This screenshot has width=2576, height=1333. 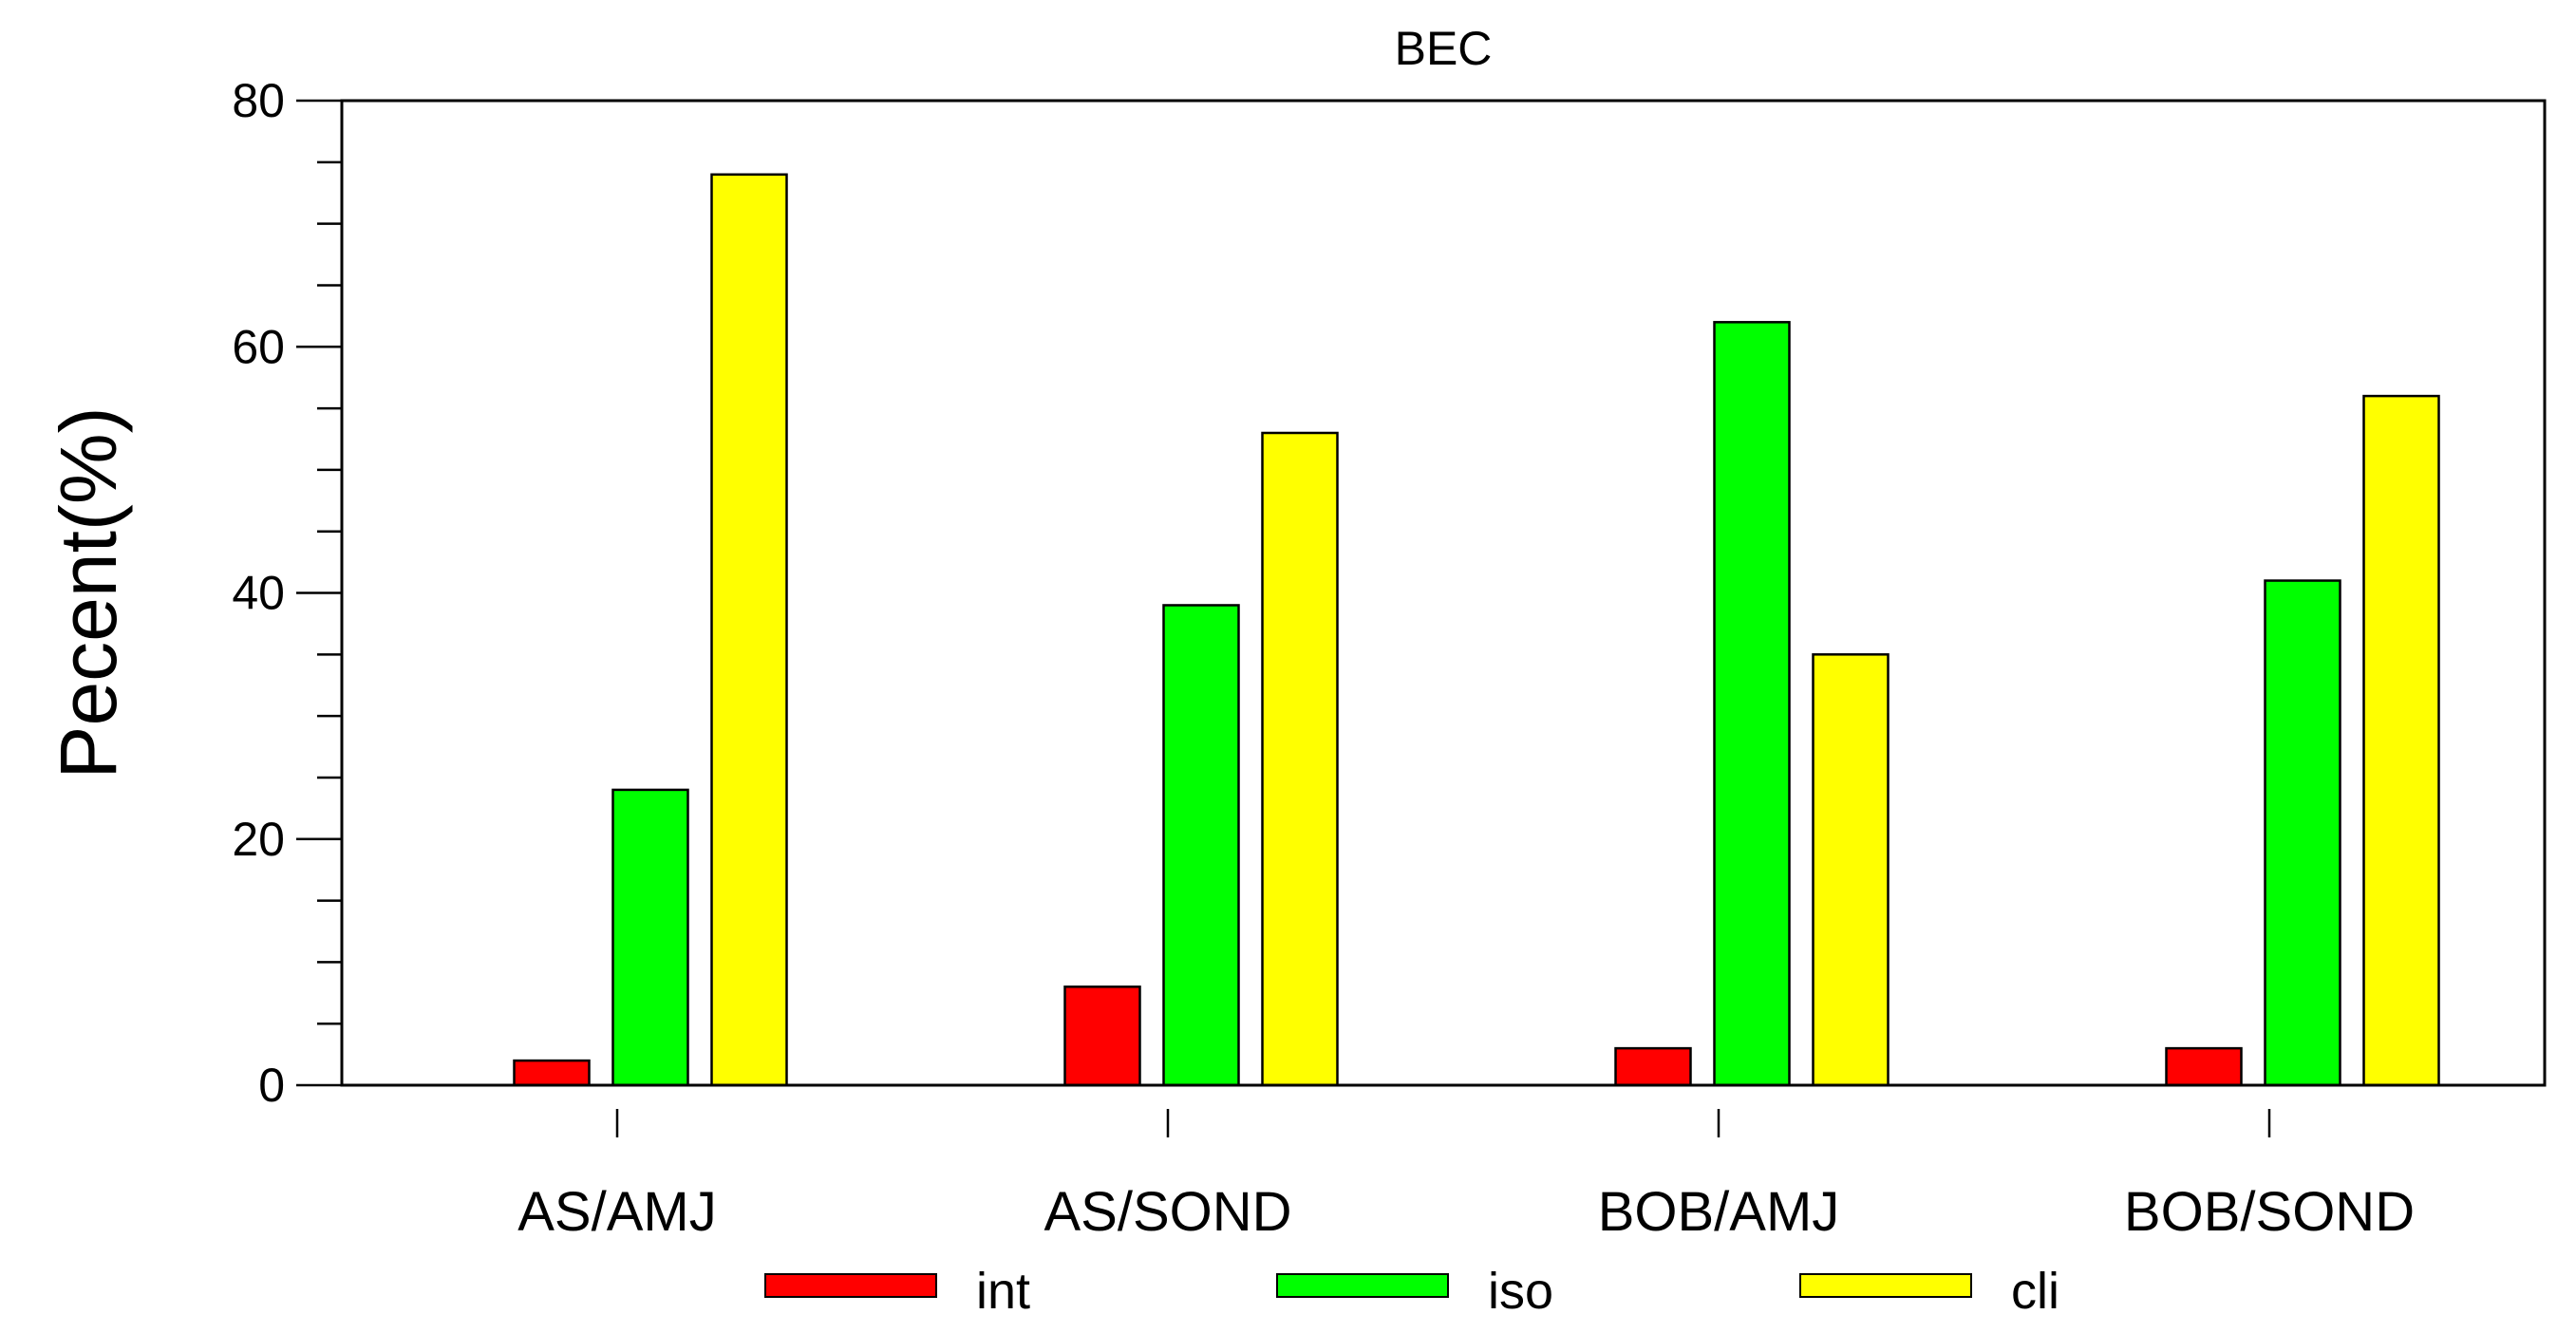 What do you see at coordinates (258, 839) in the screenshot?
I see `y-tick-label: 20` at bounding box center [258, 839].